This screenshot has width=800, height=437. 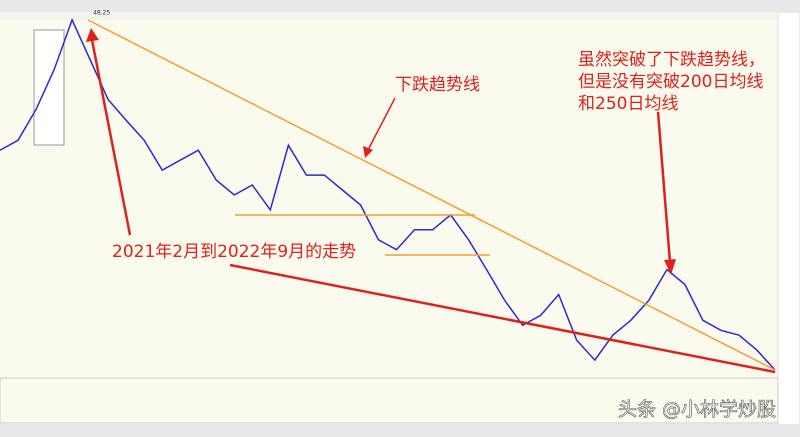 I want to click on volume-panel, so click(x=389, y=400).